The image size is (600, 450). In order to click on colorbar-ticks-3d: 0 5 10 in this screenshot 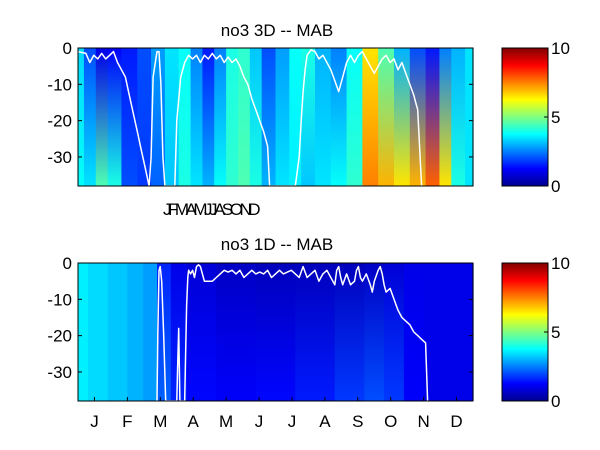, I will do `click(557, 117)`.